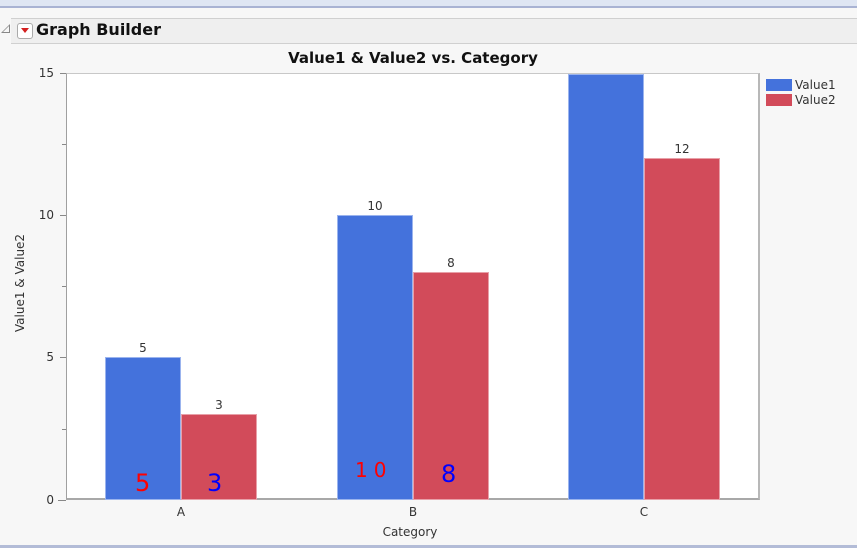 The width and height of the screenshot is (857, 548). I want to click on bar-A-value1, so click(143, 428).